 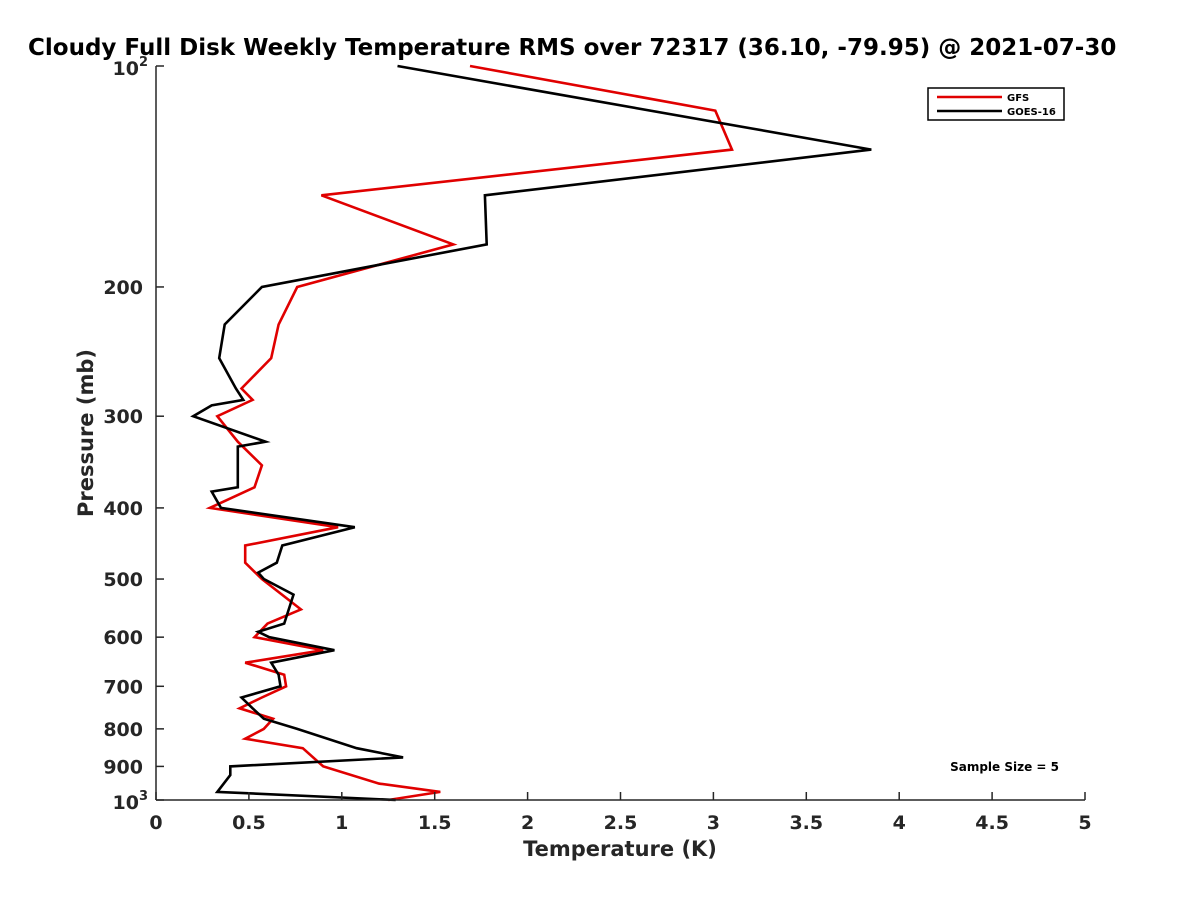 What do you see at coordinates (435, 823) in the screenshot?
I see `x-tick-label: 1.5` at bounding box center [435, 823].